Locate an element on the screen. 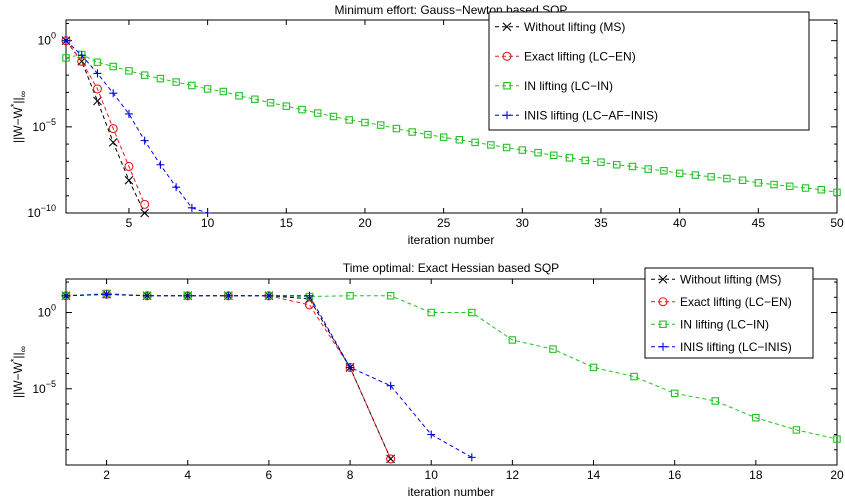  x-tick-label: 30 is located at coordinates (523, 223).